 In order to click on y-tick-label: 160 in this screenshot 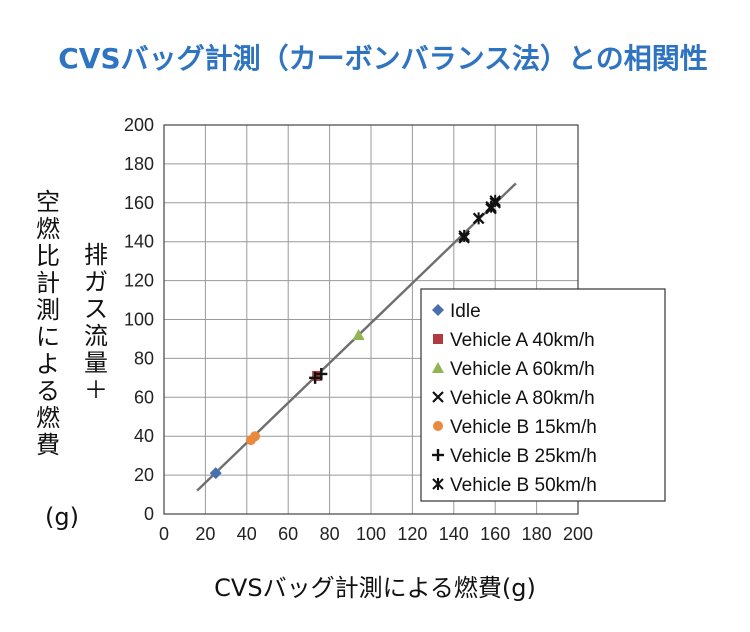, I will do `click(139, 203)`.